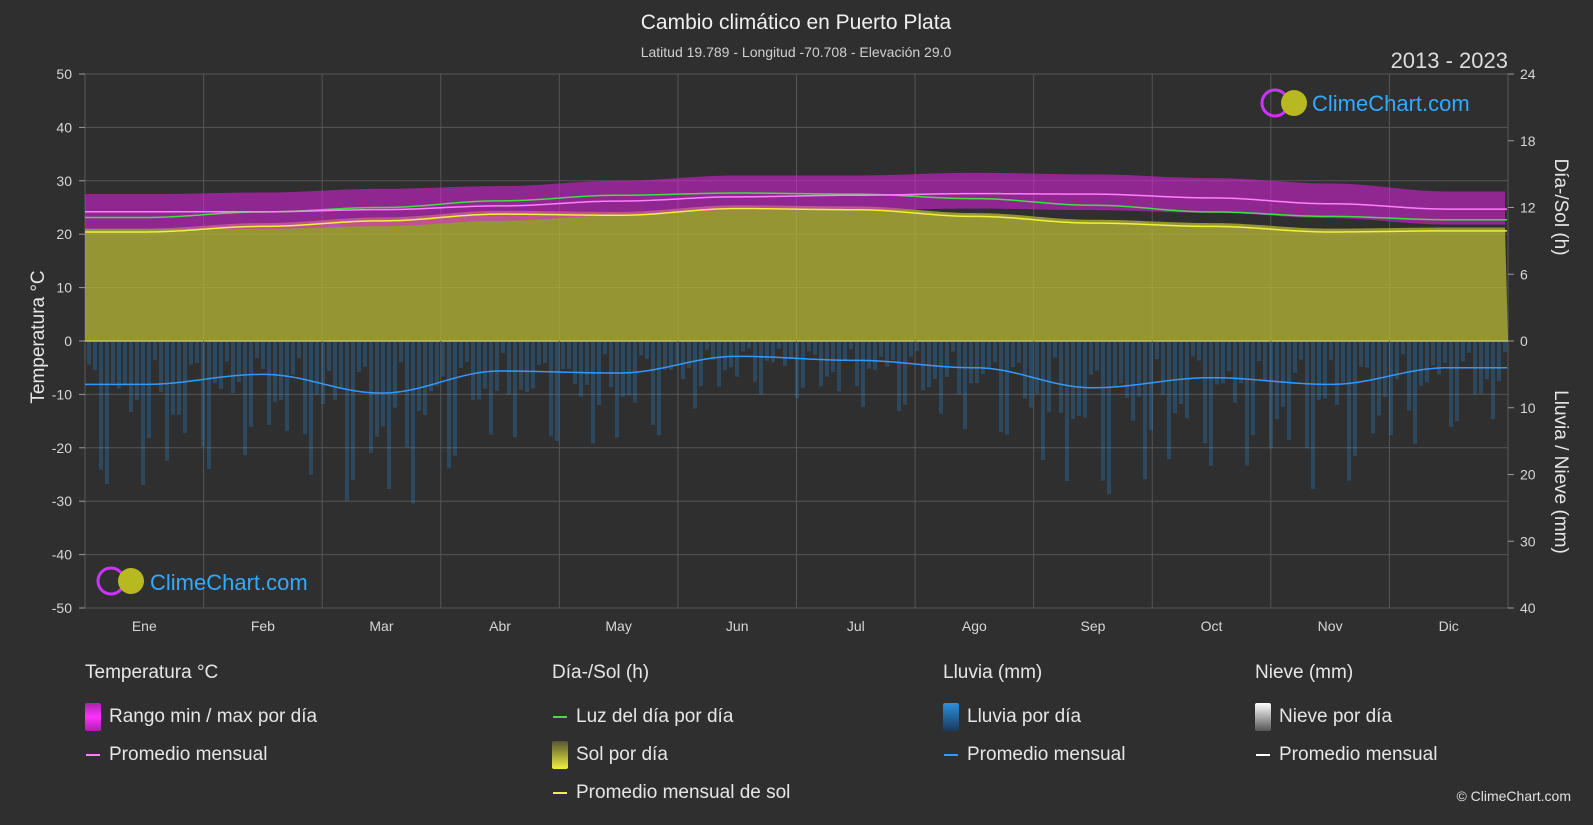 The height and width of the screenshot is (825, 1593). What do you see at coordinates (93, 717) in the screenshot?
I see `temp-range-swatch` at bounding box center [93, 717].